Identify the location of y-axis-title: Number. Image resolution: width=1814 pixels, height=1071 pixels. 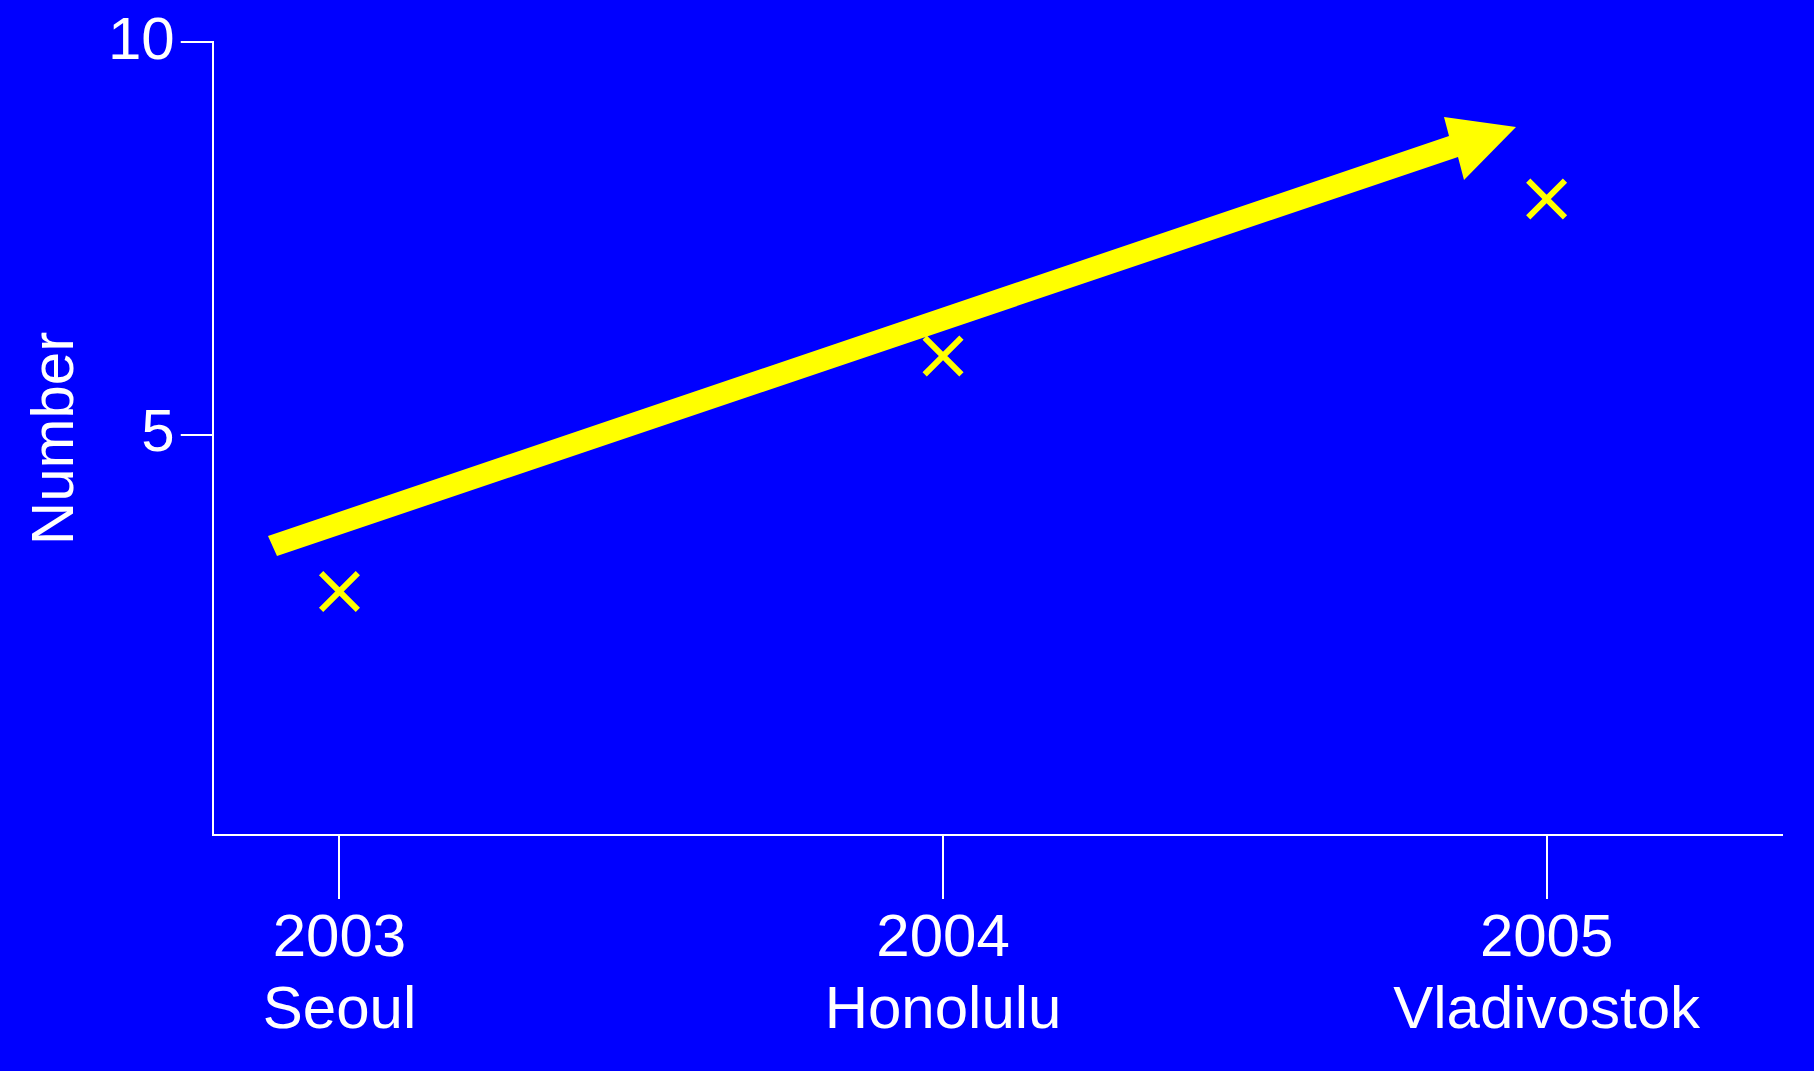
(52, 438).